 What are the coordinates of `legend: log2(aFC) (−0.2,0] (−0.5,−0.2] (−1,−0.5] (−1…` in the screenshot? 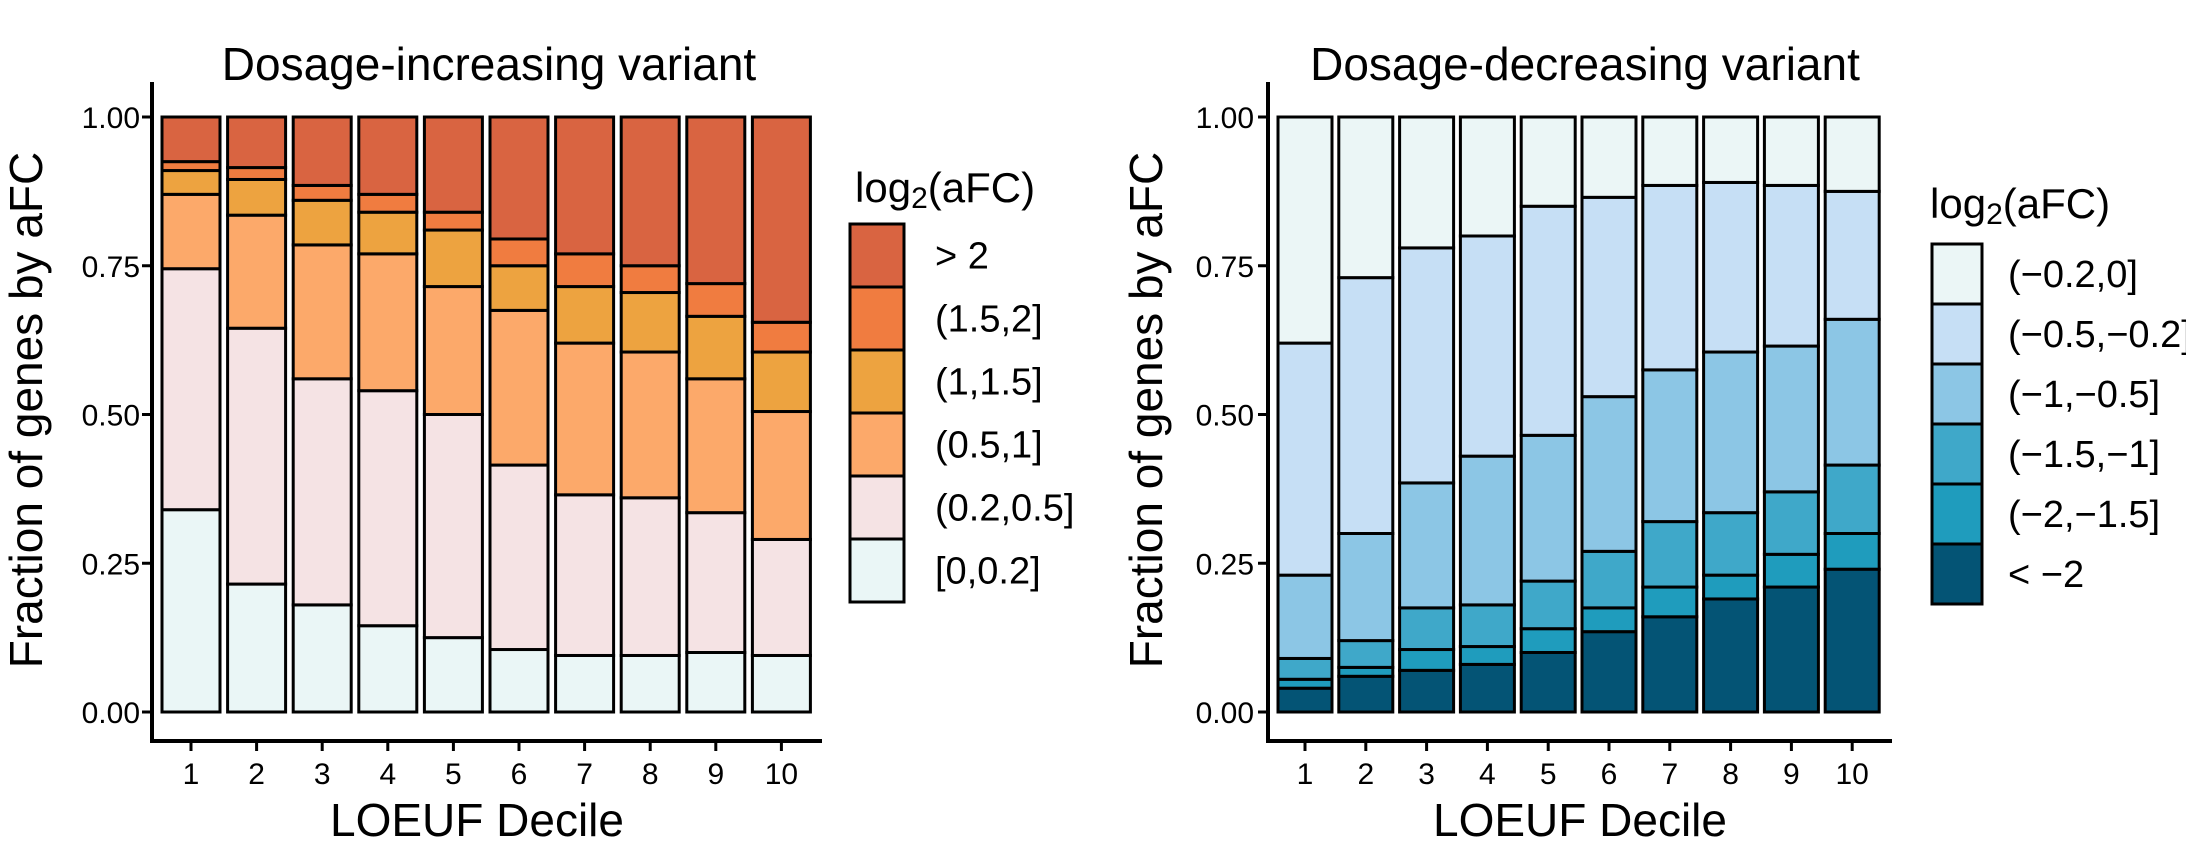 It's located at (2058, 393).